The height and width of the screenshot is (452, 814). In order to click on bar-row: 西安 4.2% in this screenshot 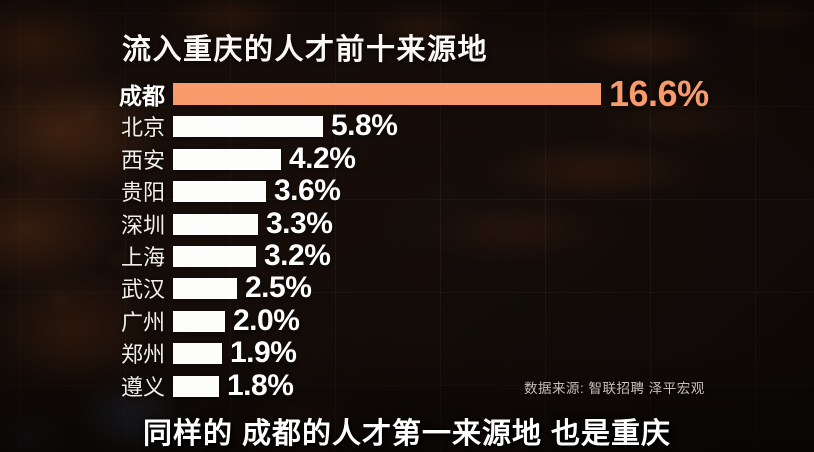, I will do `click(178, 158)`.